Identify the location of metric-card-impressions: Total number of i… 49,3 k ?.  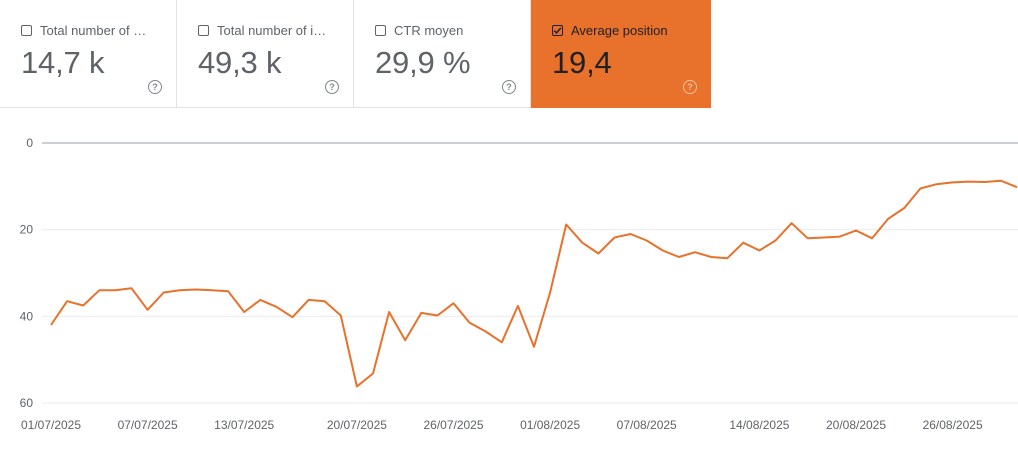
(265, 54).